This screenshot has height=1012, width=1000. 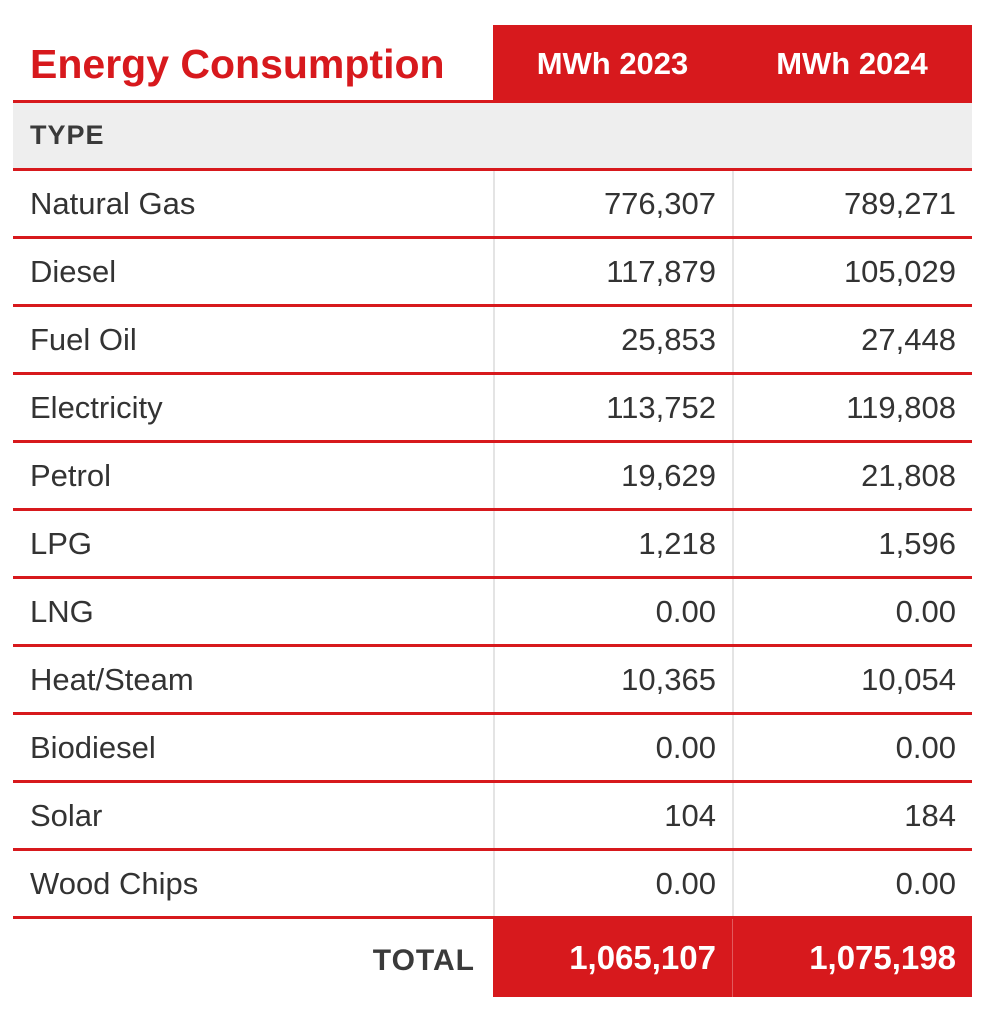 I want to click on column-header-2023: MWh 2023, so click(x=612, y=64).